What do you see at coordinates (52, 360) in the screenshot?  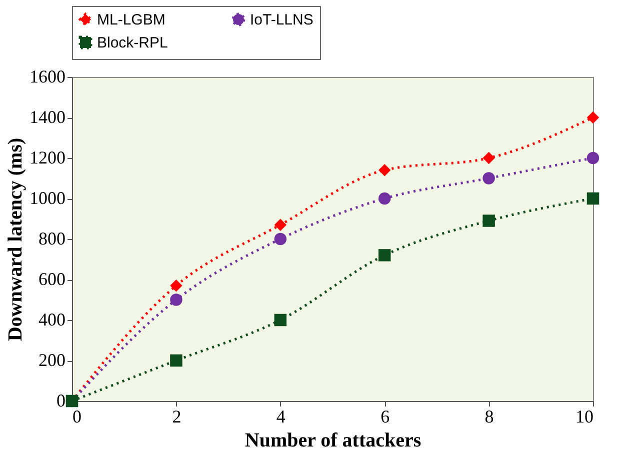 I see `y-tick-label: 200` at bounding box center [52, 360].